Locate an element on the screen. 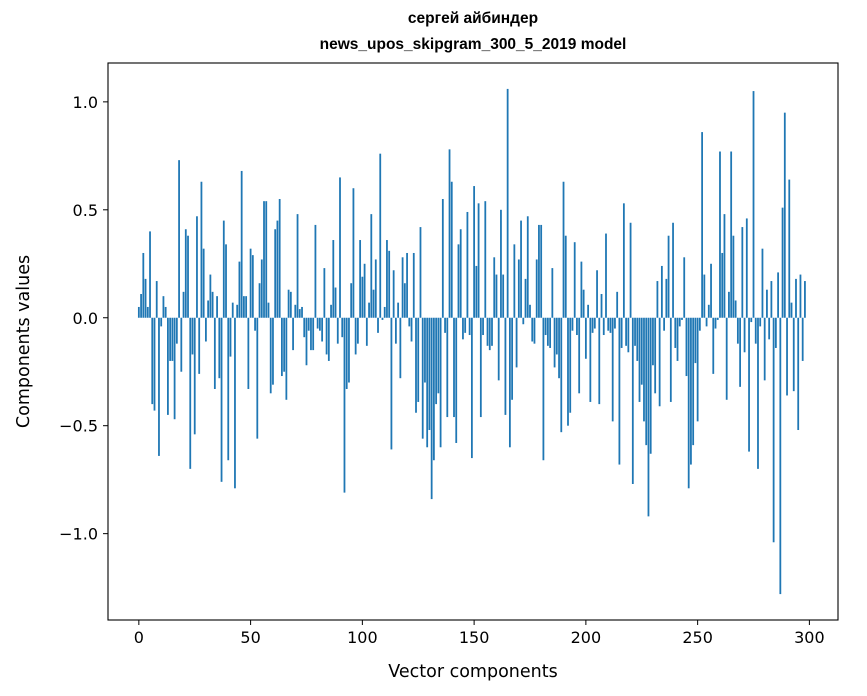  x-tick-label-3: 150 is located at coordinates (474, 637).